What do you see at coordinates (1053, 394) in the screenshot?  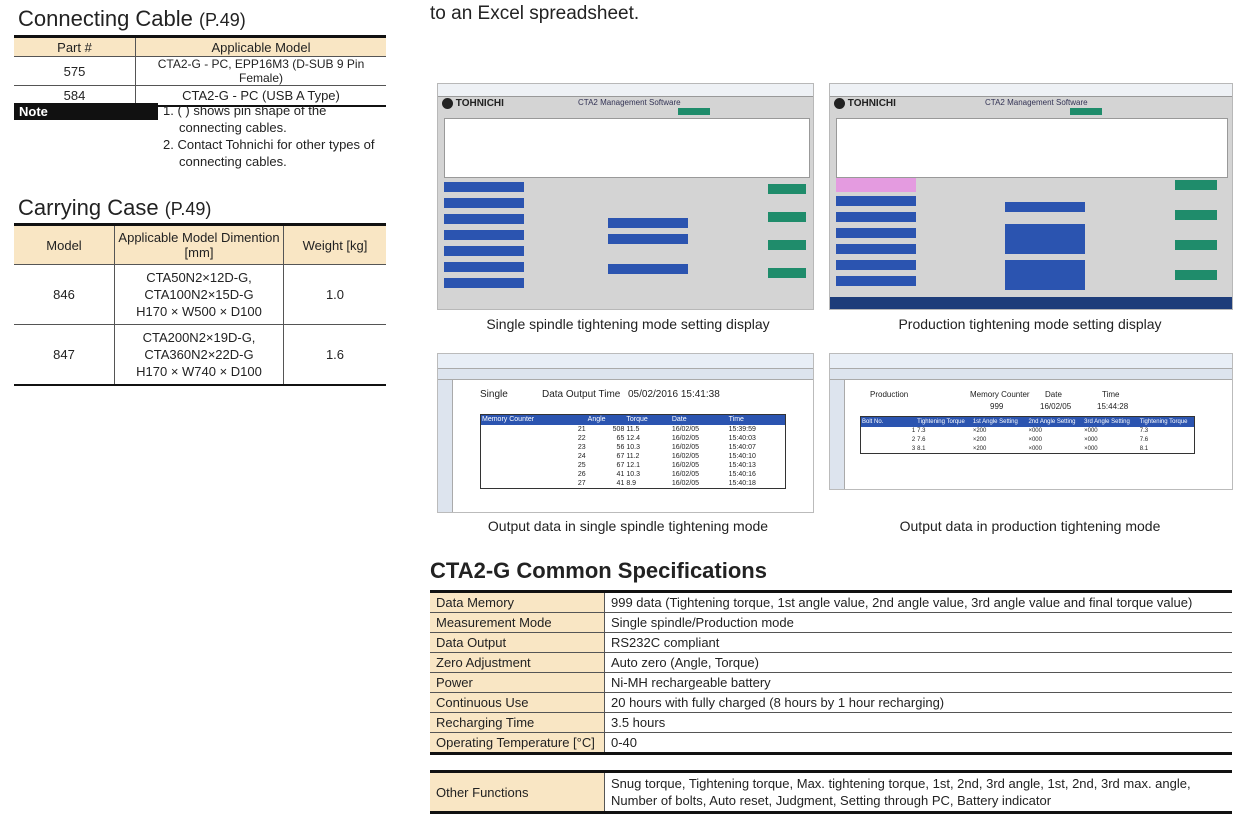 I see `excel-date-label: Date` at bounding box center [1053, 394].